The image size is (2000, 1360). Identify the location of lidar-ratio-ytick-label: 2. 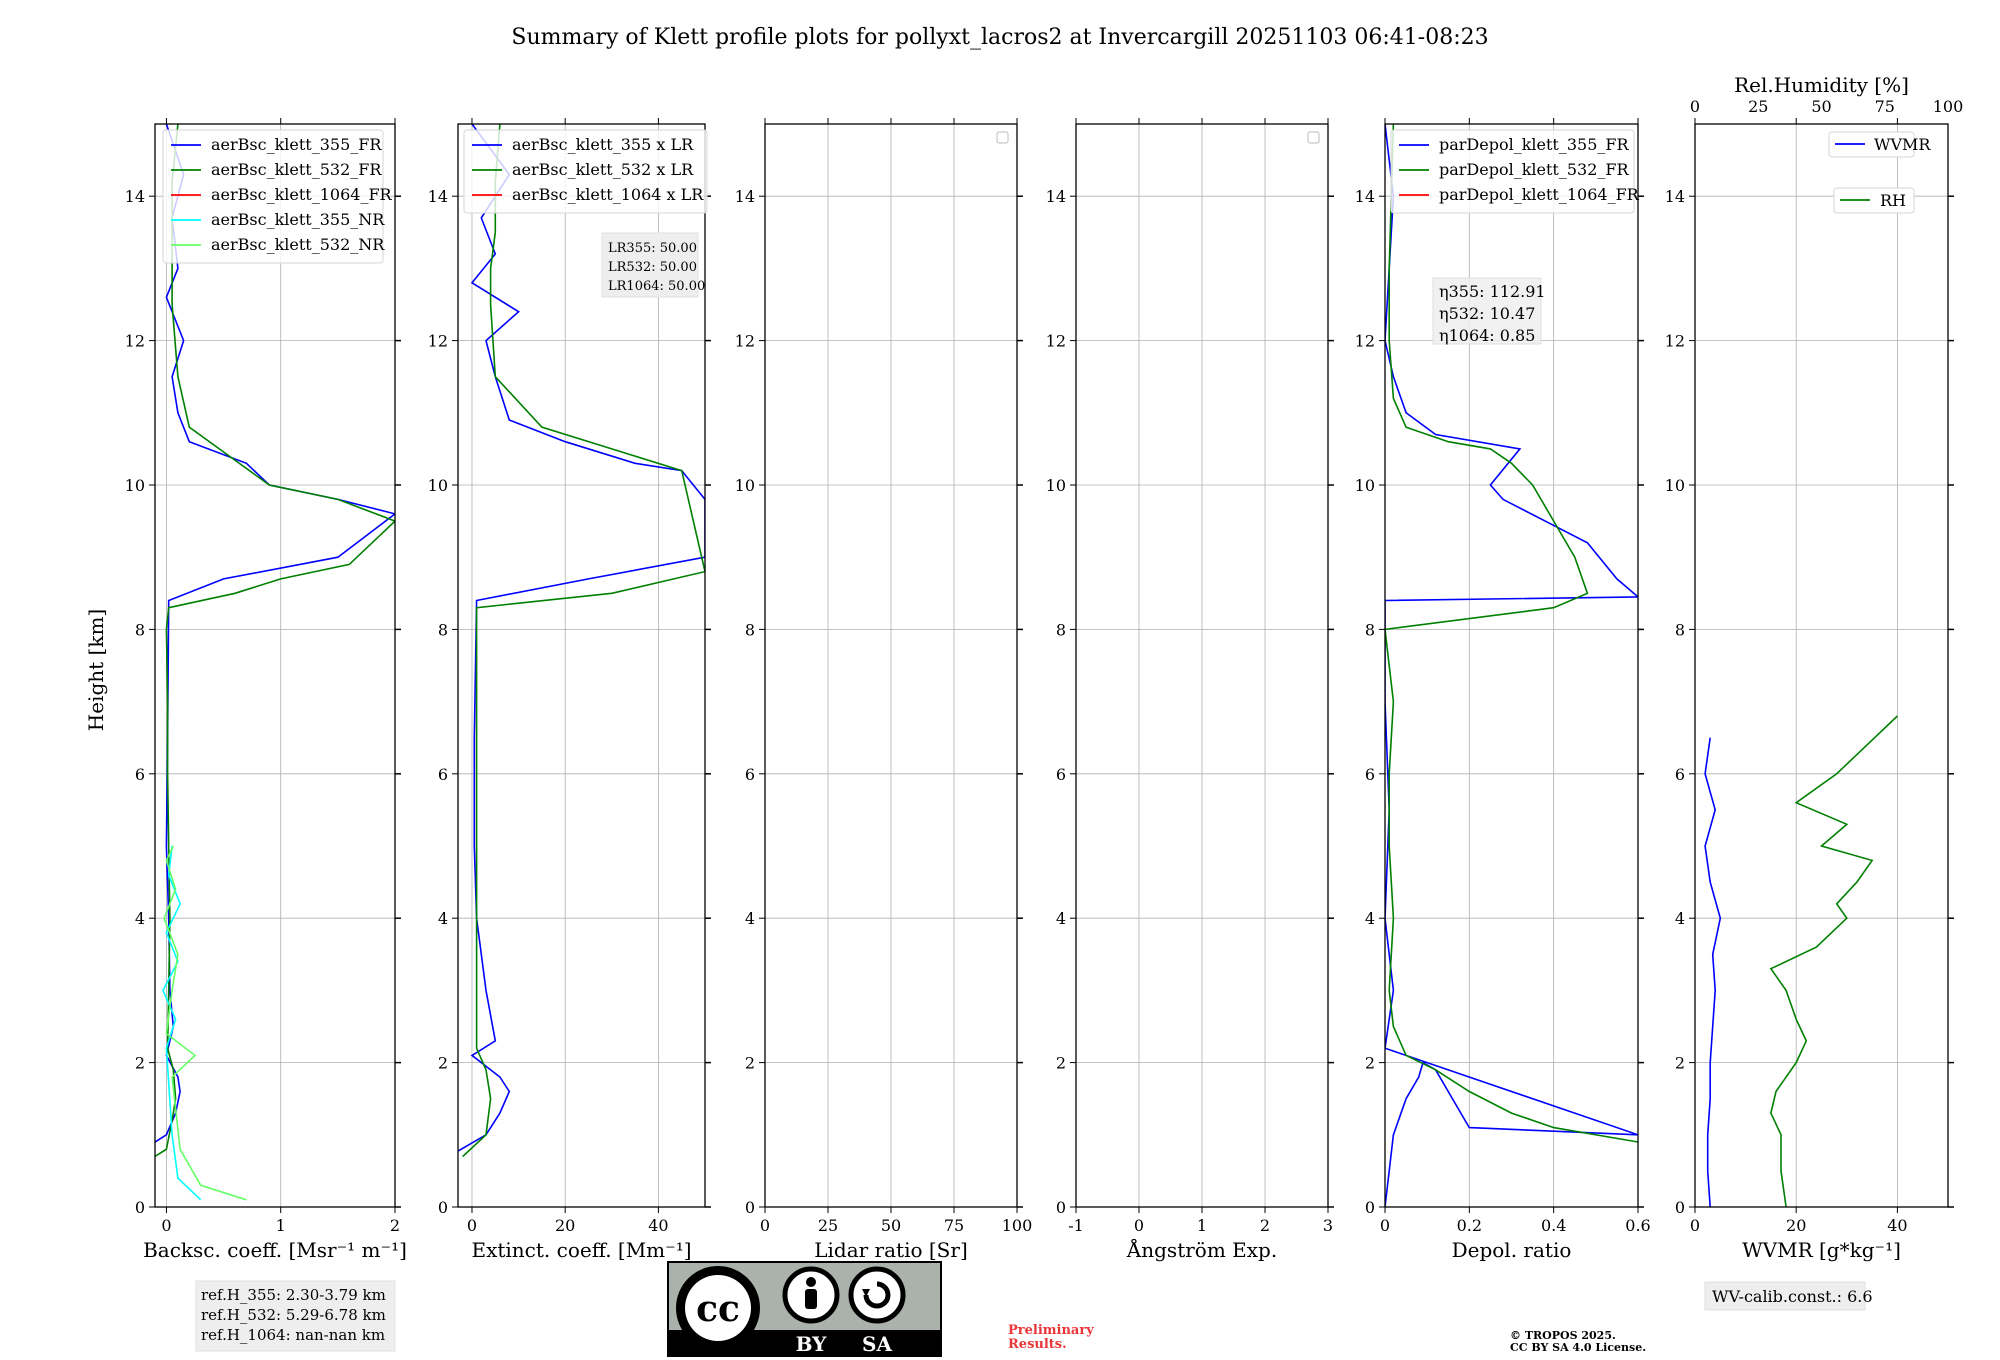
(750, 1063).